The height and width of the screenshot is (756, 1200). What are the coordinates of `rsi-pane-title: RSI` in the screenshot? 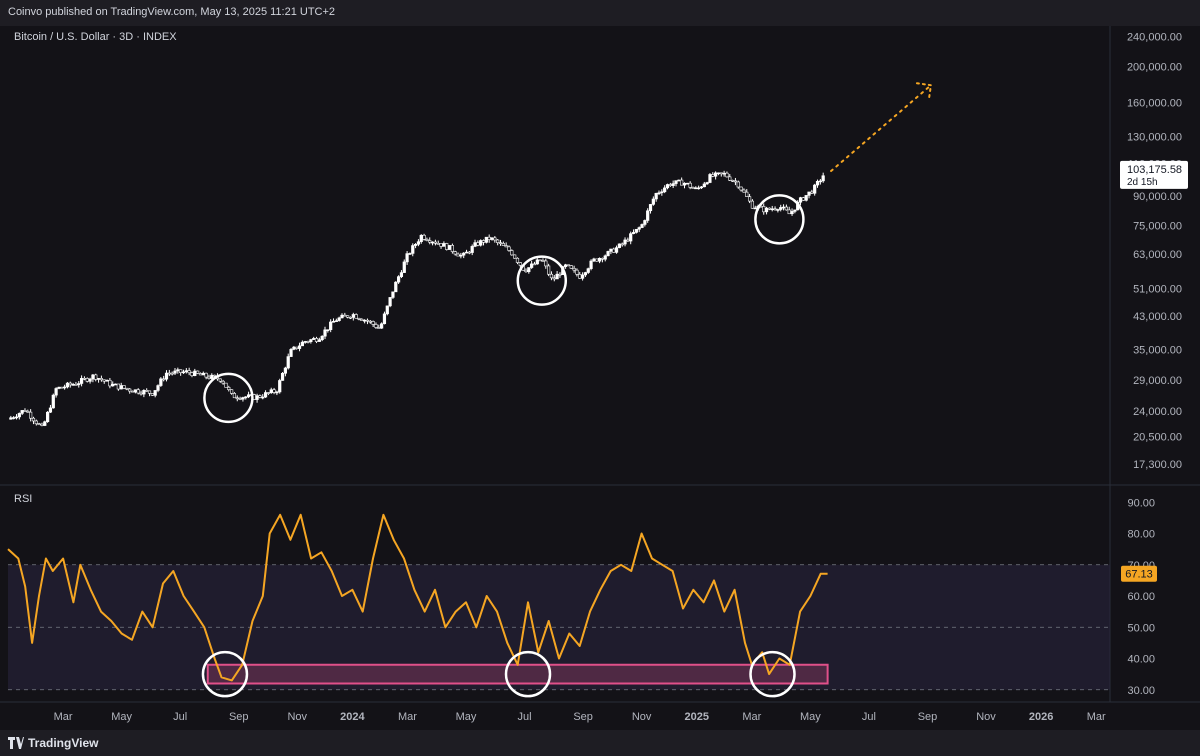 It's located at (23, 499).